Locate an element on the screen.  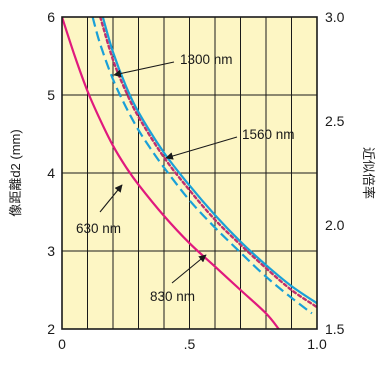
x-tick-label: .5 is located at coordinates (190, 344).